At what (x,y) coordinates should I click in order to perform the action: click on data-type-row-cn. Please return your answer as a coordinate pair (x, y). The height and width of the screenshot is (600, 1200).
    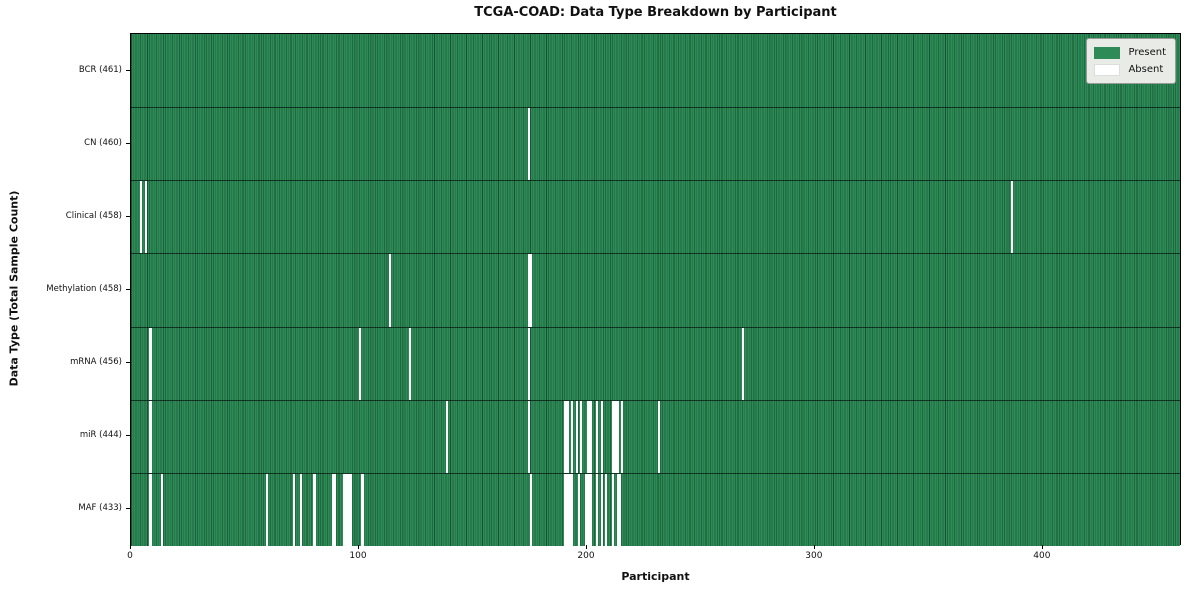
    Looking at the image, I should click on (655, 144).